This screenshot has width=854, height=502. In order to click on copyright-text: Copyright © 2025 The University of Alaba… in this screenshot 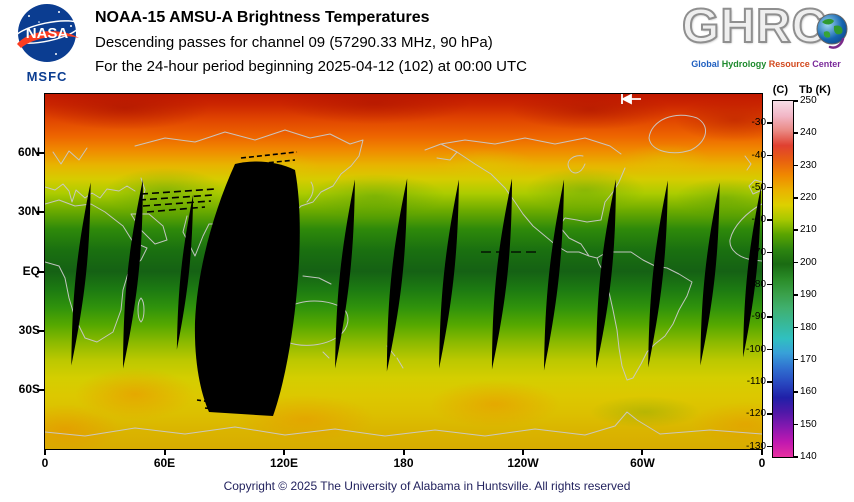, I will do `click(427, 486)`.